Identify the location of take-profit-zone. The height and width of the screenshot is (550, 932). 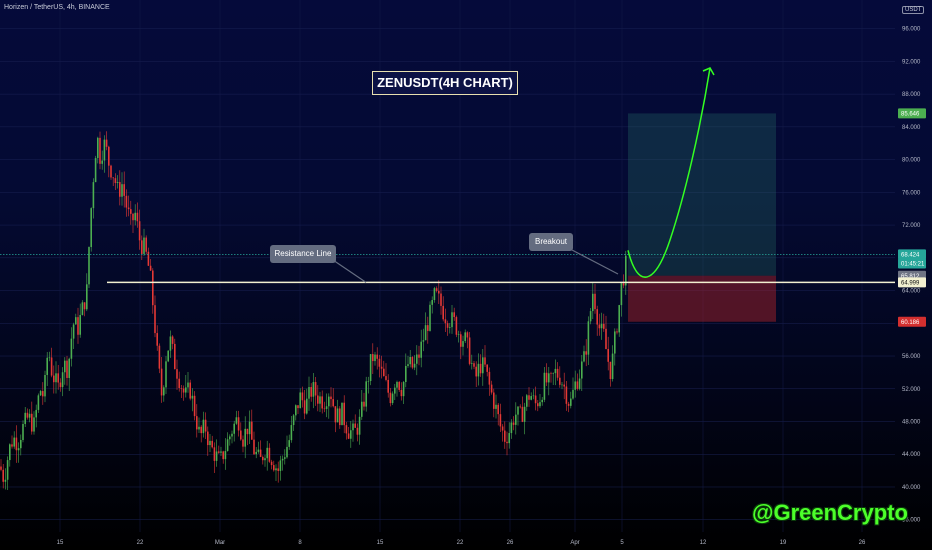
(702, 194).